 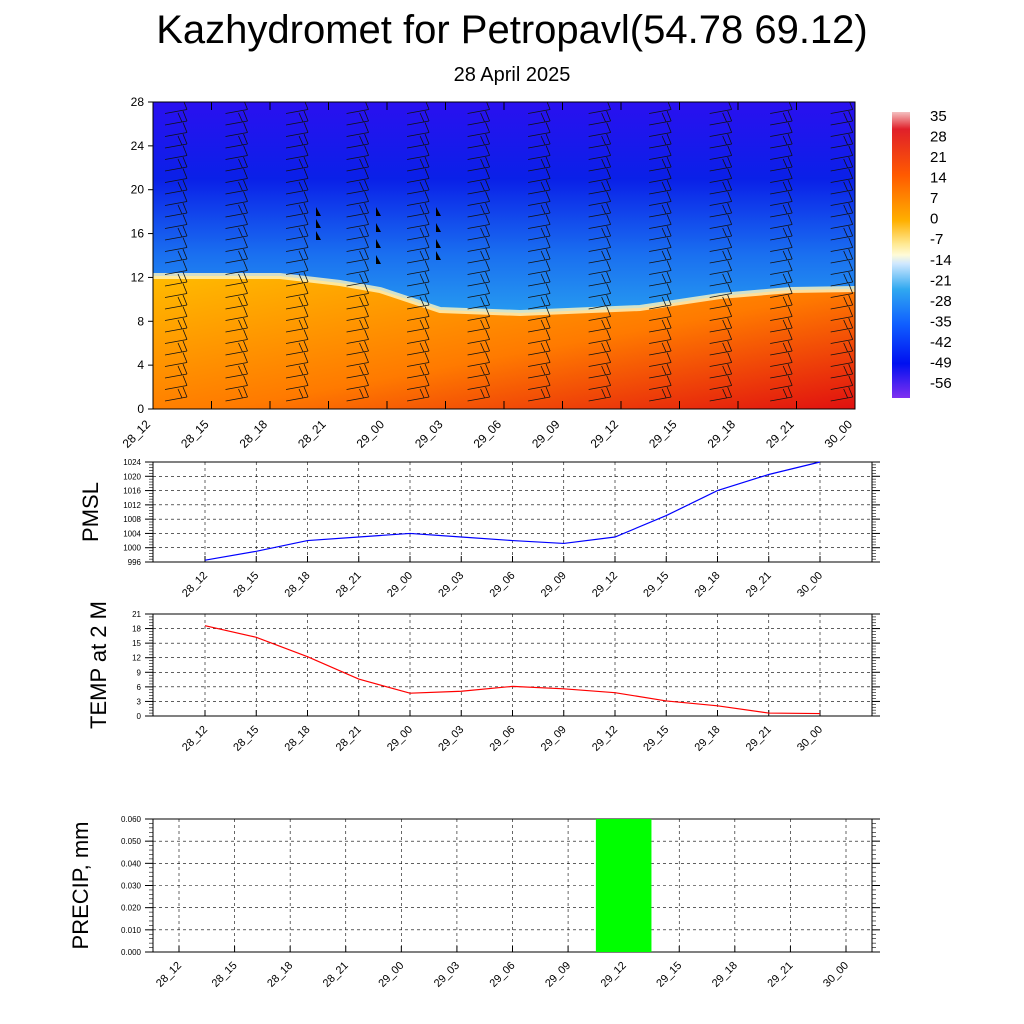 What do you see at coordinates (810, 585) in the screenshot?
I see `x-tick-label: 30_00` at bounding box center [810, 585].